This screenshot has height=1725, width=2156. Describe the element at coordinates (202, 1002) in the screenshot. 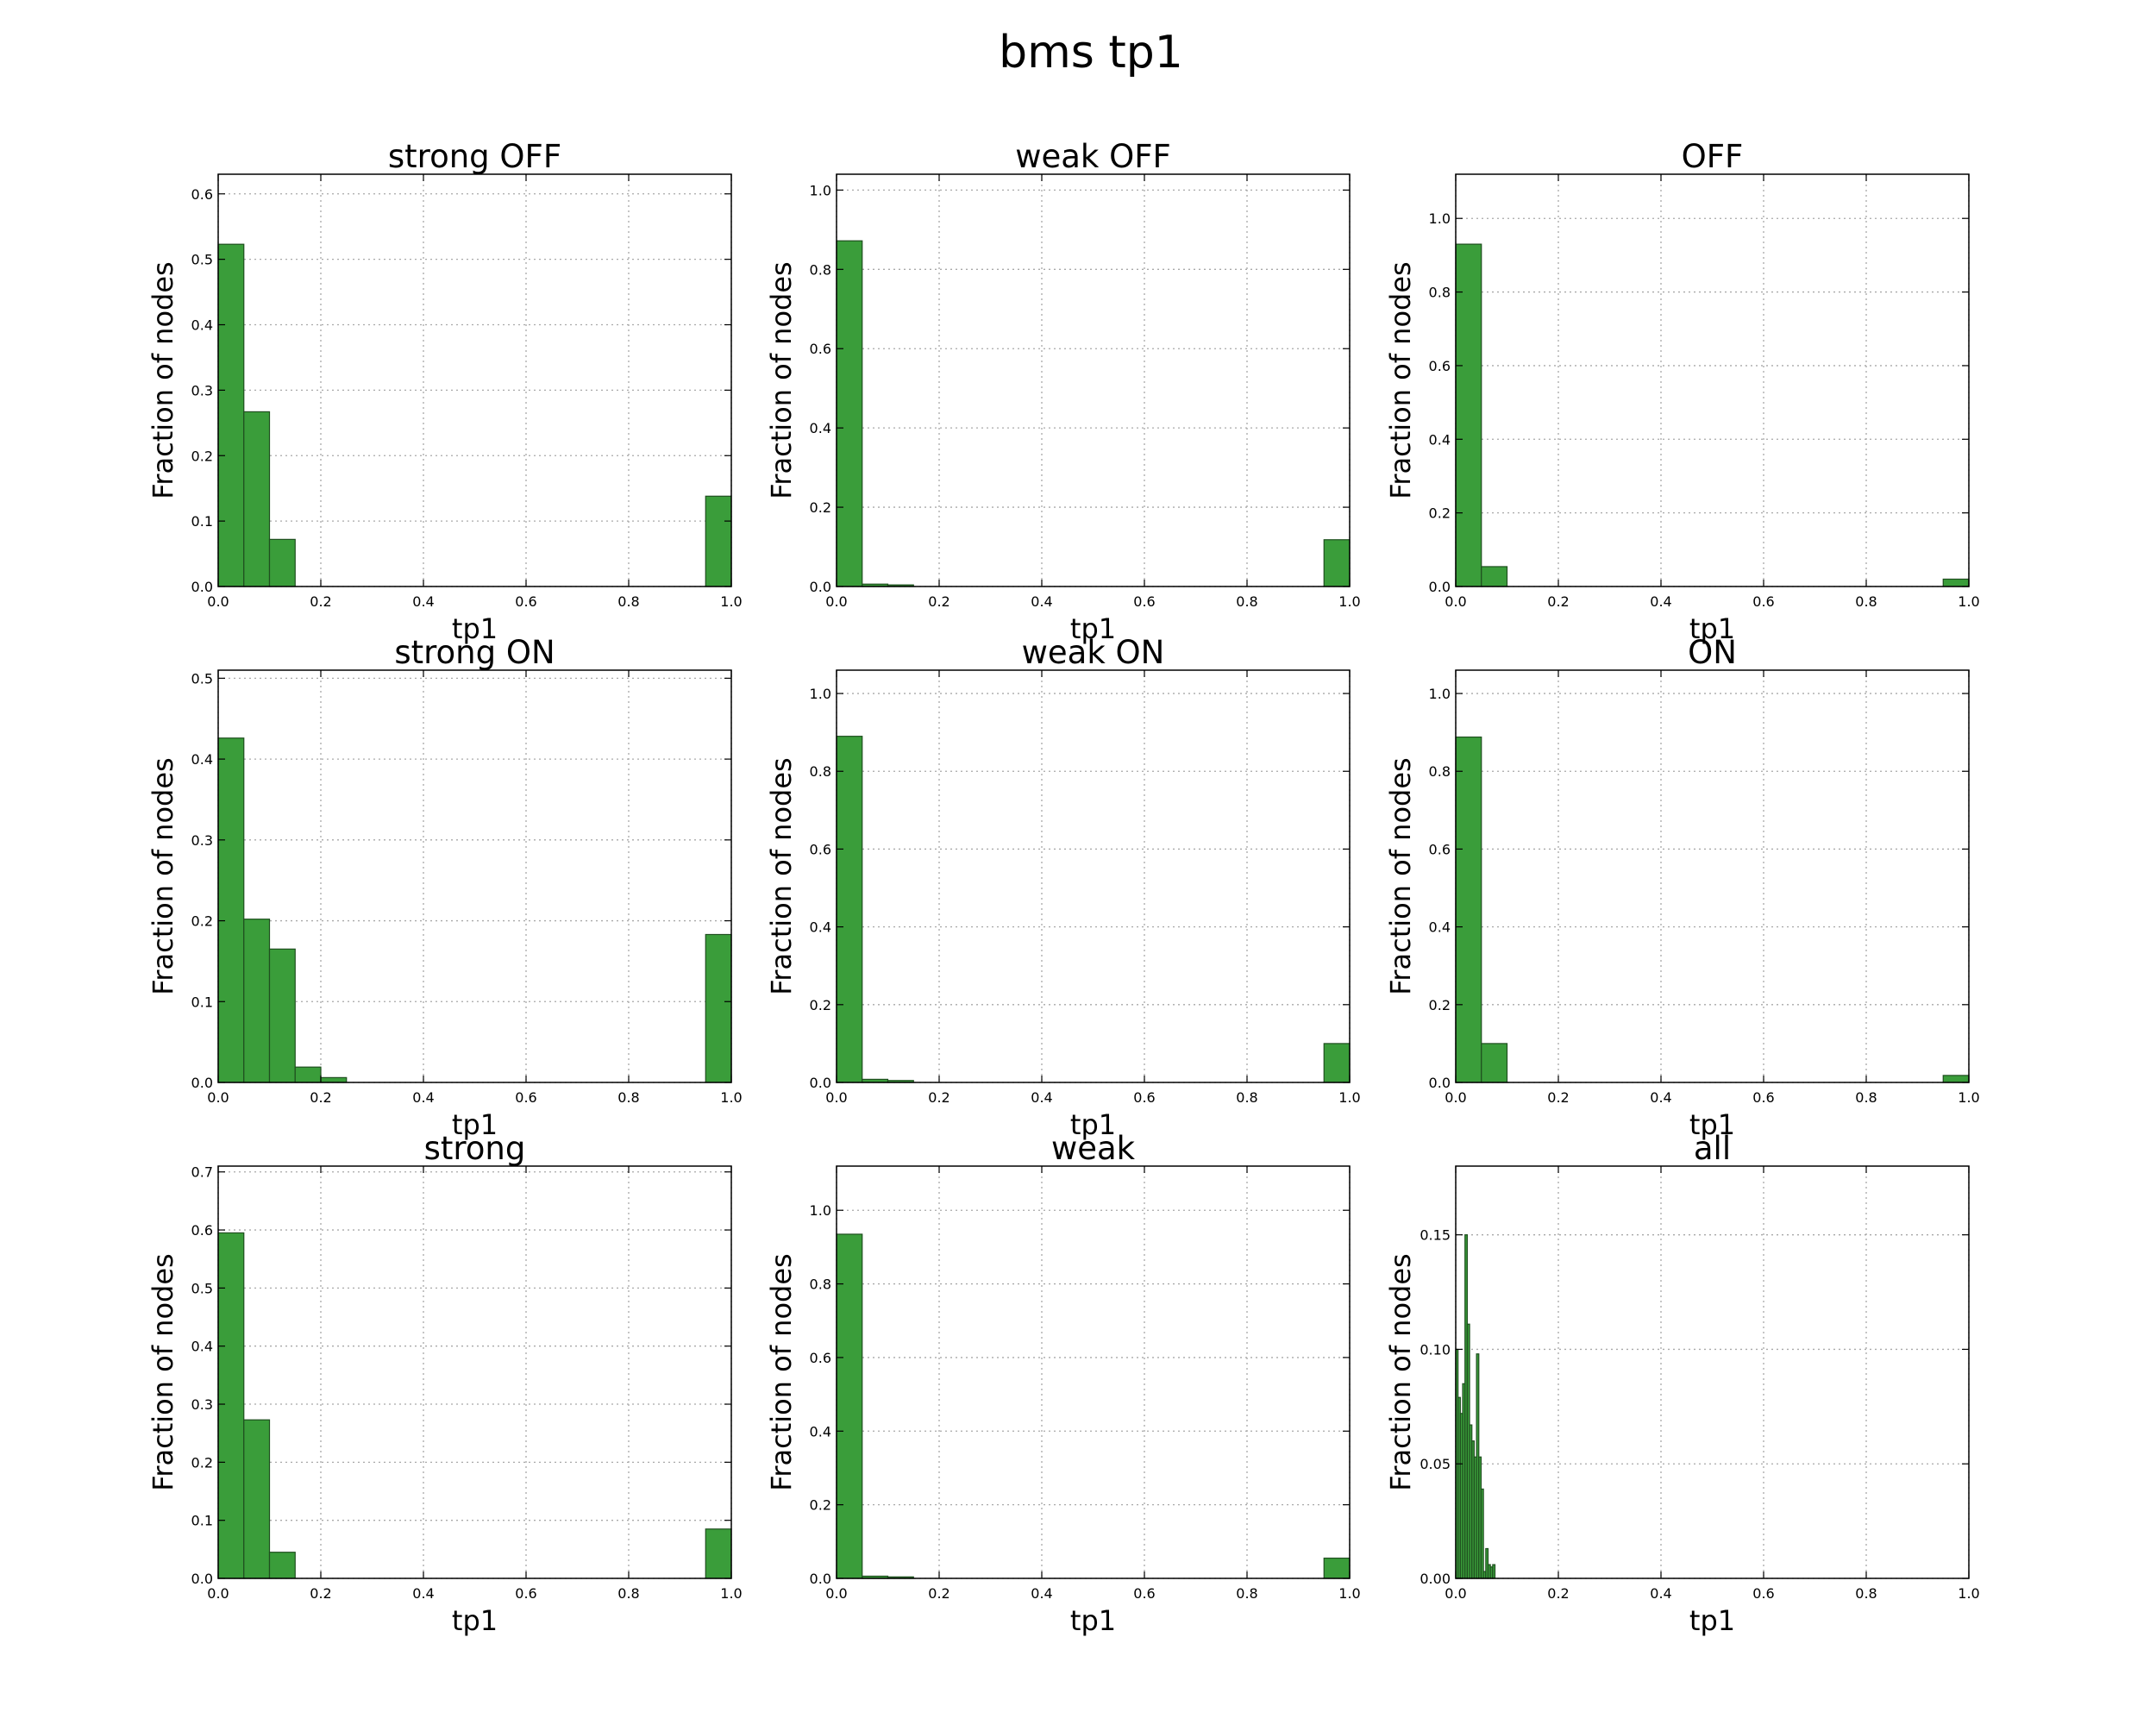

I see `y-tick-label: 0.1` at that location.